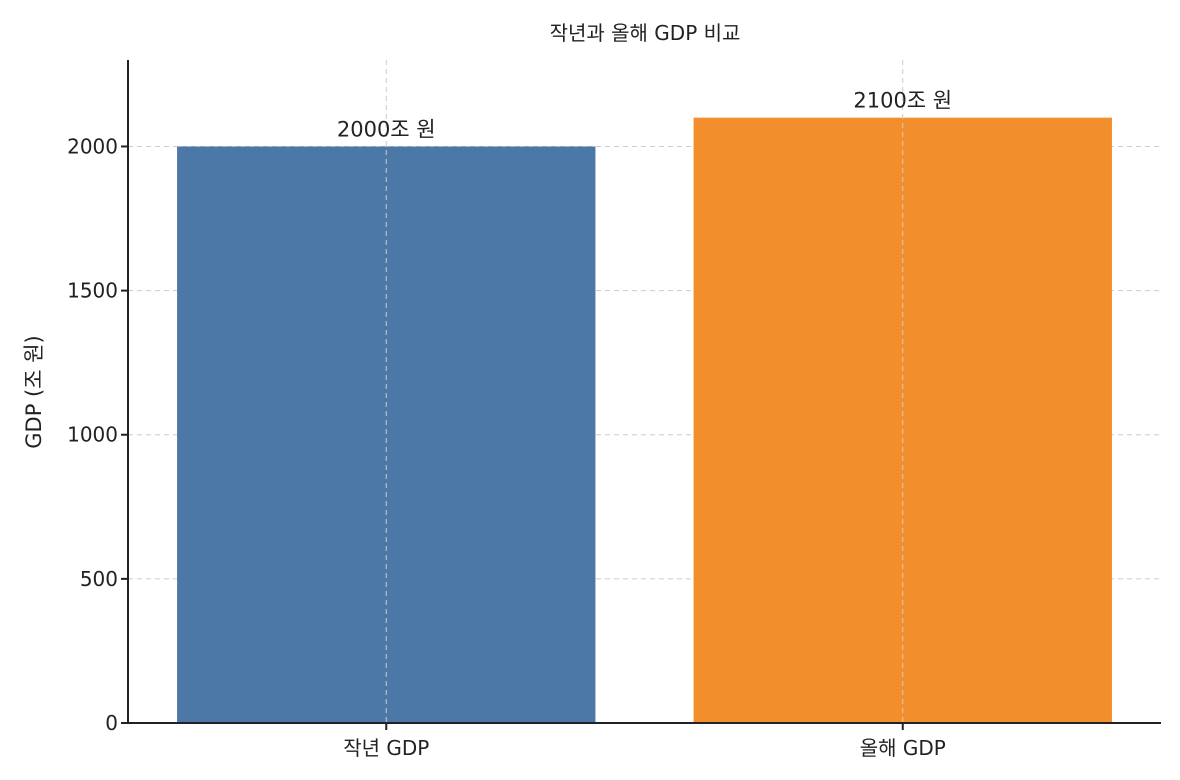  Describe the element at coordinates (386, 129) in the screenshot. I see `bar-value-label: 2000조 원` at that location.